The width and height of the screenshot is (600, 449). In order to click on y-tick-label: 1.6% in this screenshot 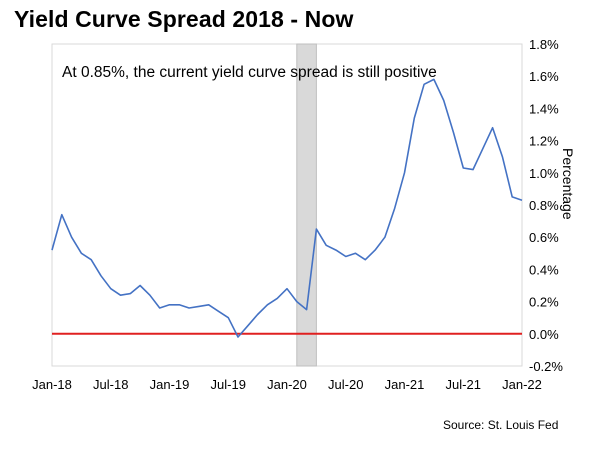, I will do `click(544, 76)`.